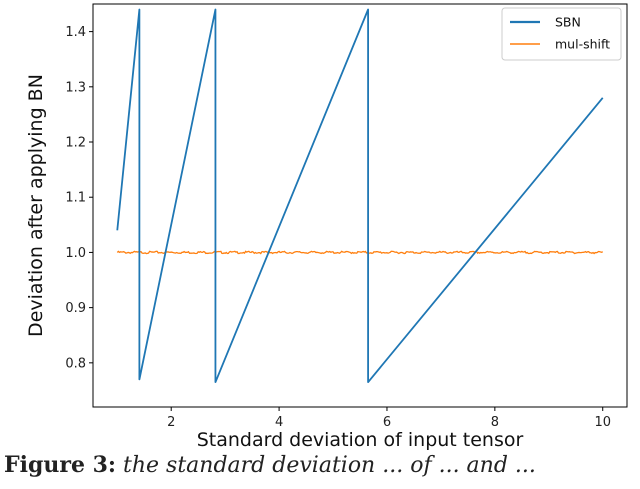 The image size is (640, 489). What do you see at coordinates (360, 252) in the screenshot?
I see `series-mul-shift-line` at bounding box center [360, 252].